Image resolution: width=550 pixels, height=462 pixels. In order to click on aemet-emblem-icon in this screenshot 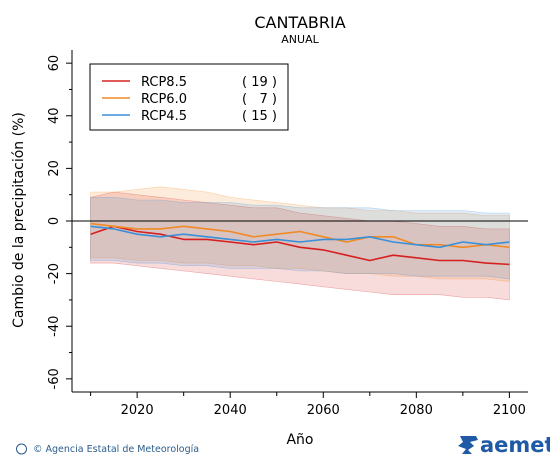, I will do `click(468, 445)`.